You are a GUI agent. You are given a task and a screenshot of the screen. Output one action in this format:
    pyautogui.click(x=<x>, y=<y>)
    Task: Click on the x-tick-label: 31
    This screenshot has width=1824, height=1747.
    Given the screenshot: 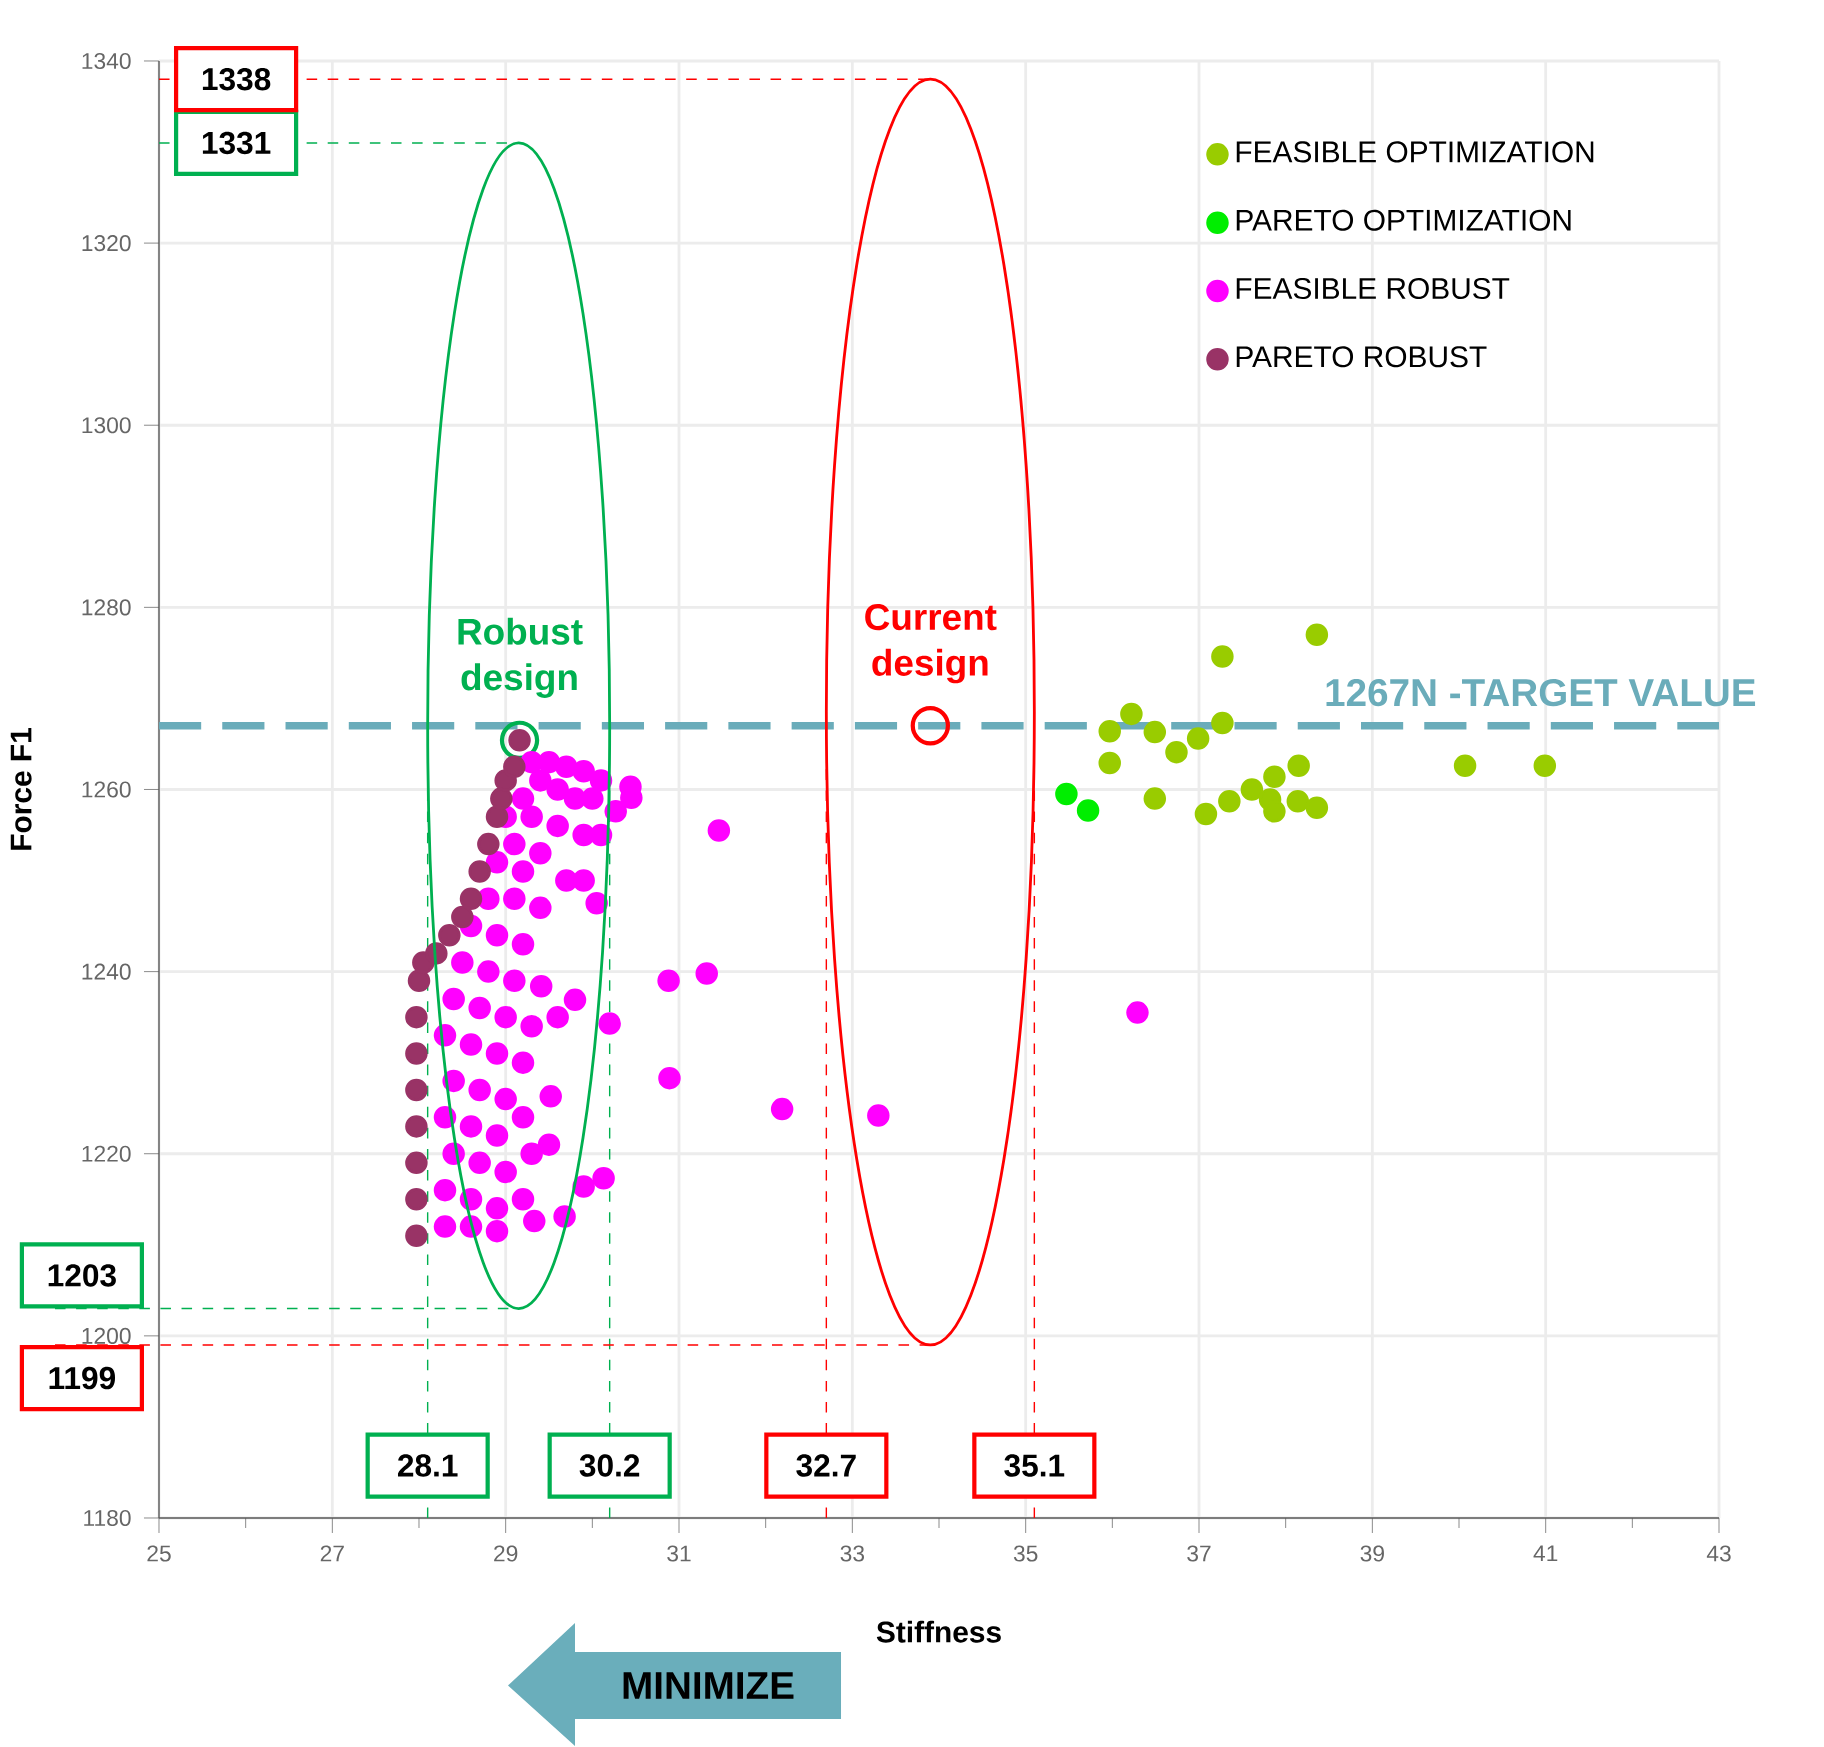 What is the action you would take?
    pyautogui.click(x=679, y=1553)
    